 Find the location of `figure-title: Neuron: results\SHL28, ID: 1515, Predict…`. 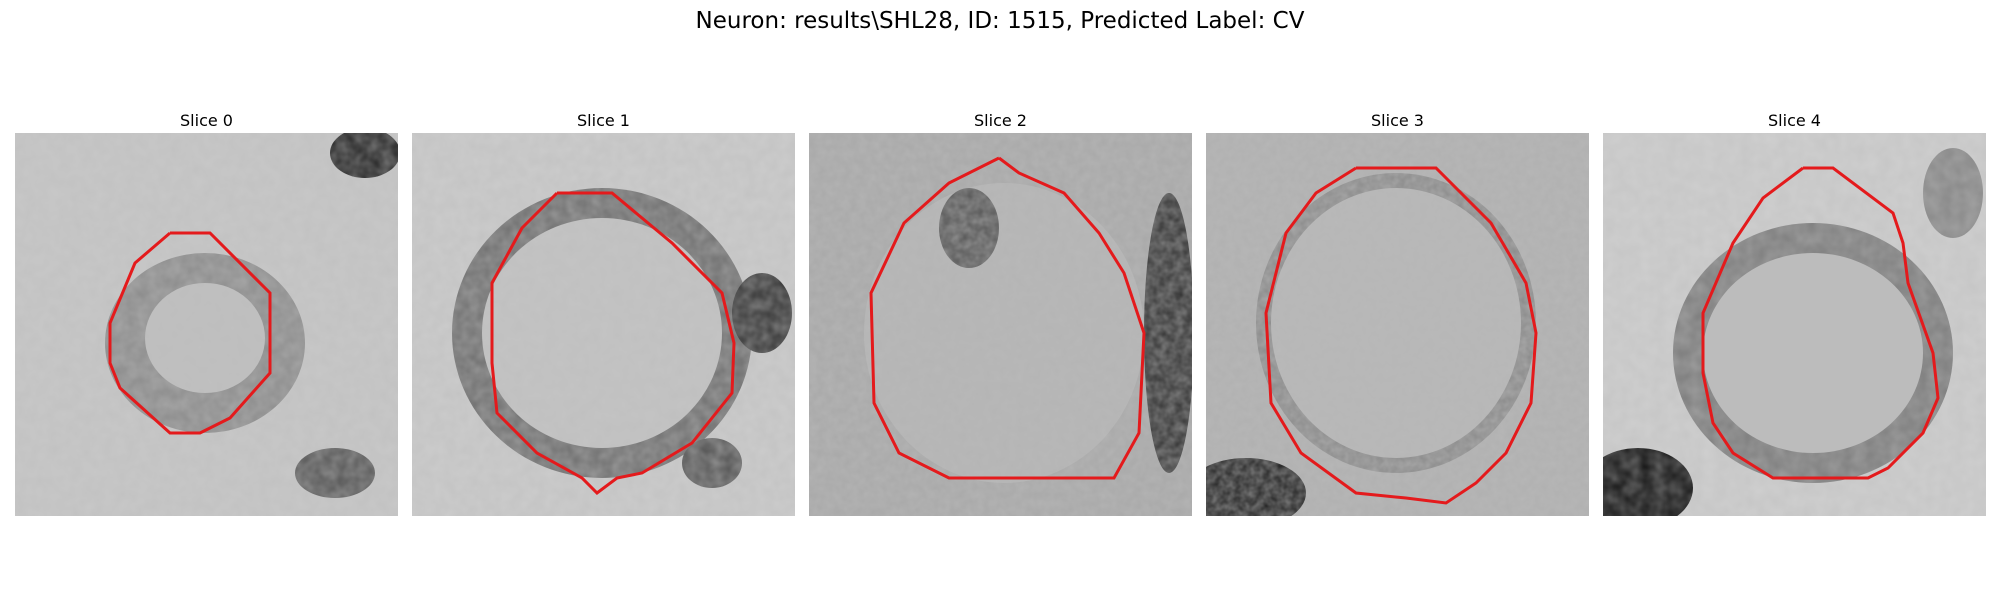

figure-title: Neuron: results\SHL28, ID: 1515, Predict… is located at coordinates (1000, 21).